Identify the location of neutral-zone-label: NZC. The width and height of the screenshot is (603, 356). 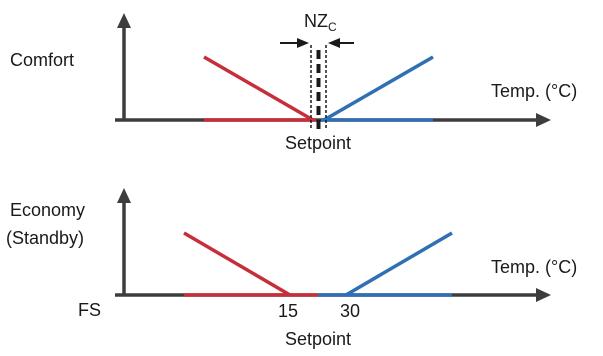
(320, 22).